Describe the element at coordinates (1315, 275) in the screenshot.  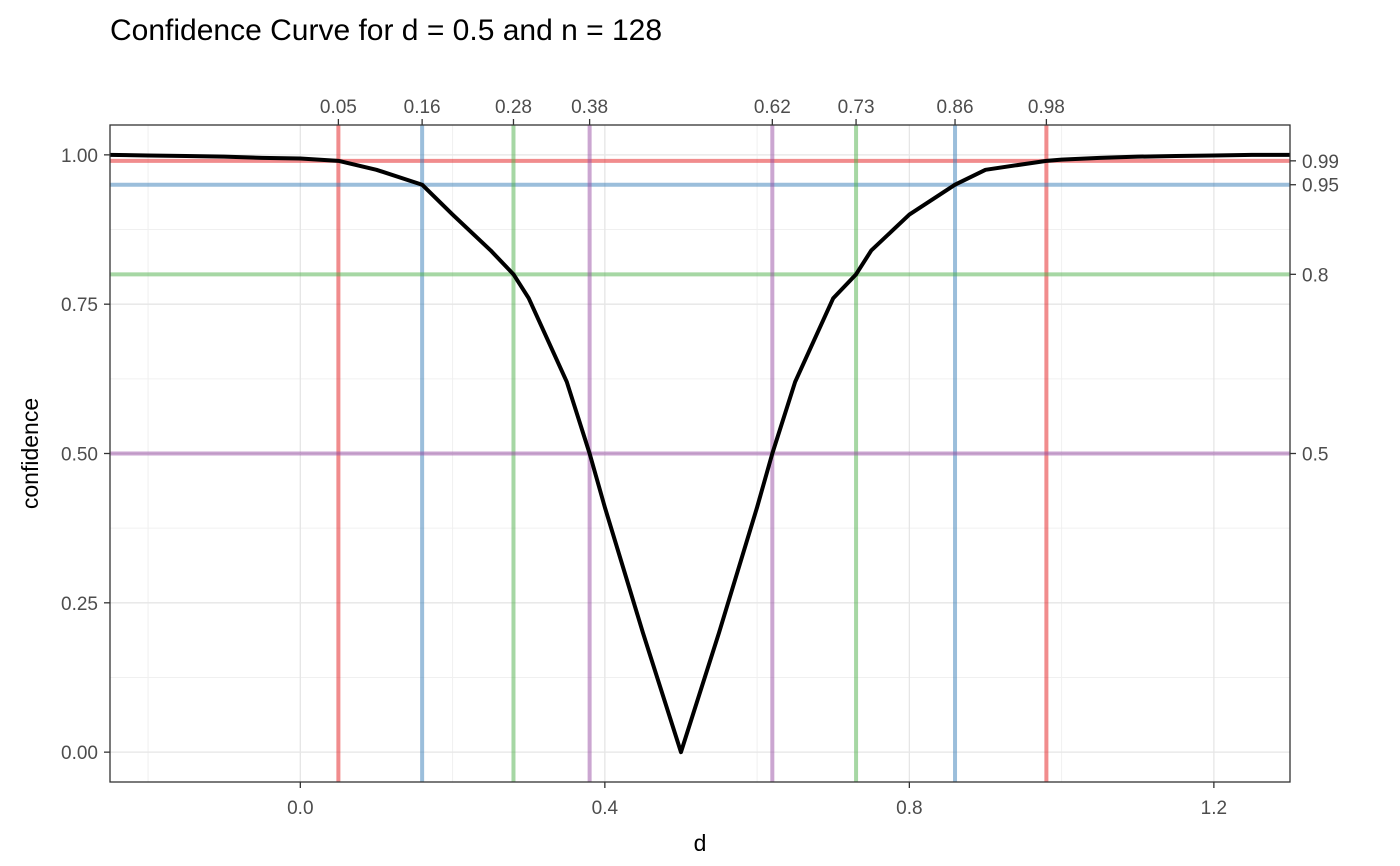
I see `right-tick-label: 0.8` at that location.